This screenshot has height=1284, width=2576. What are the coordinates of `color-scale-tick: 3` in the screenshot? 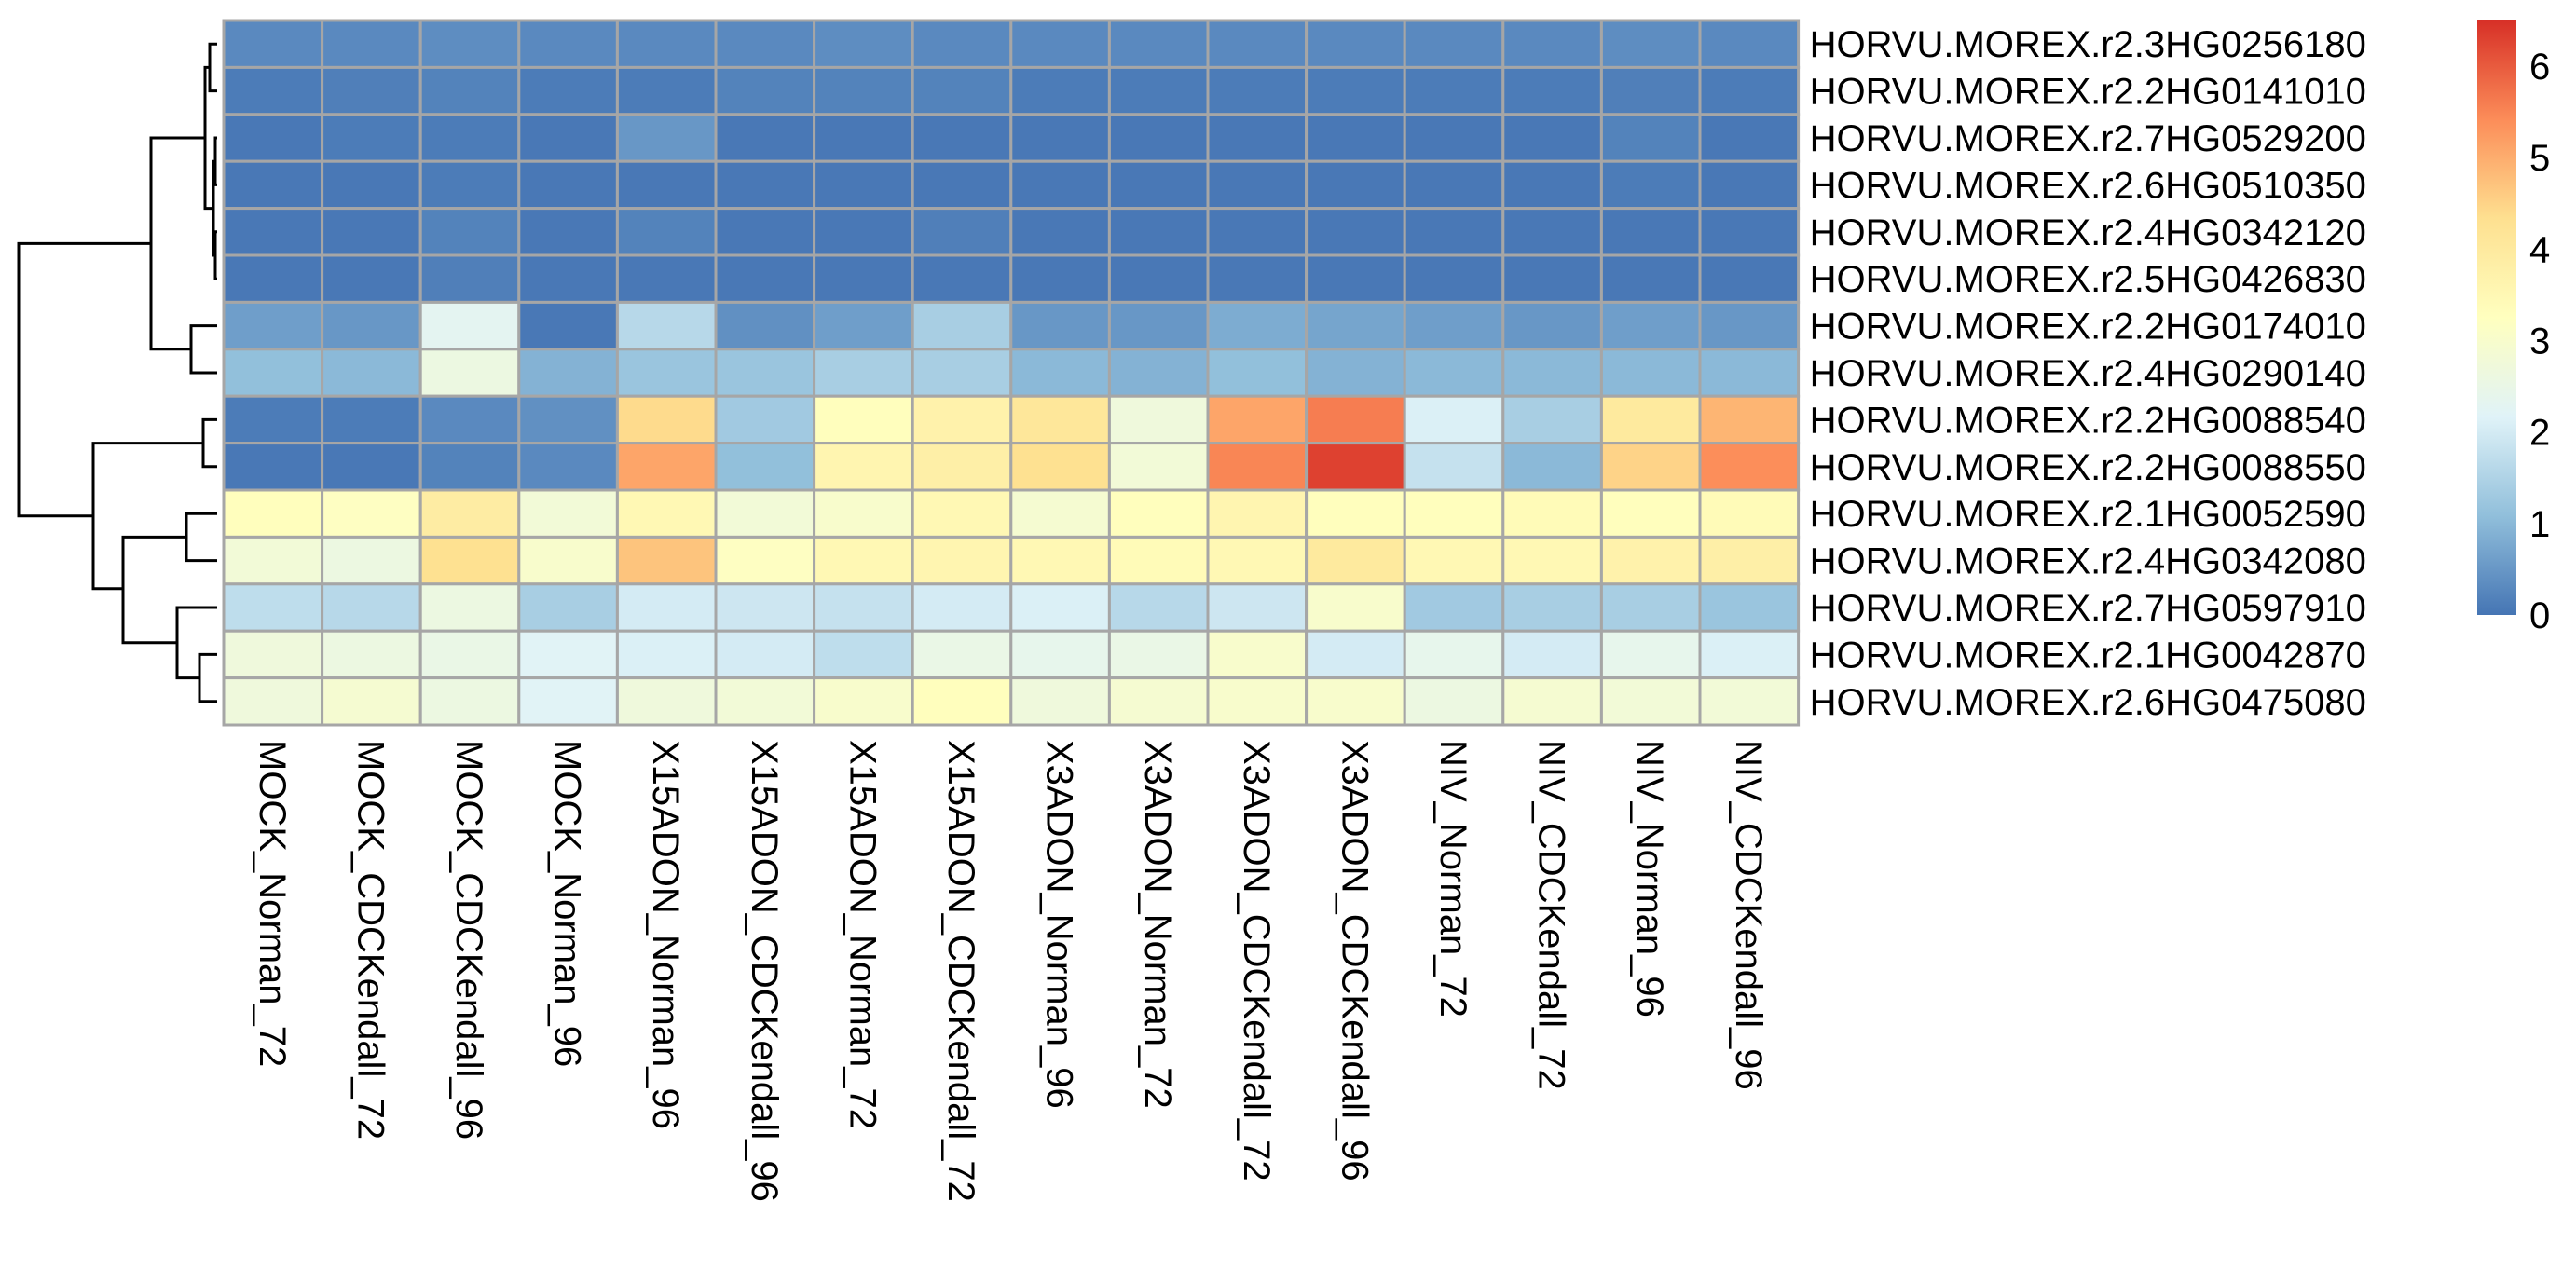 It's located at (2539, 341).